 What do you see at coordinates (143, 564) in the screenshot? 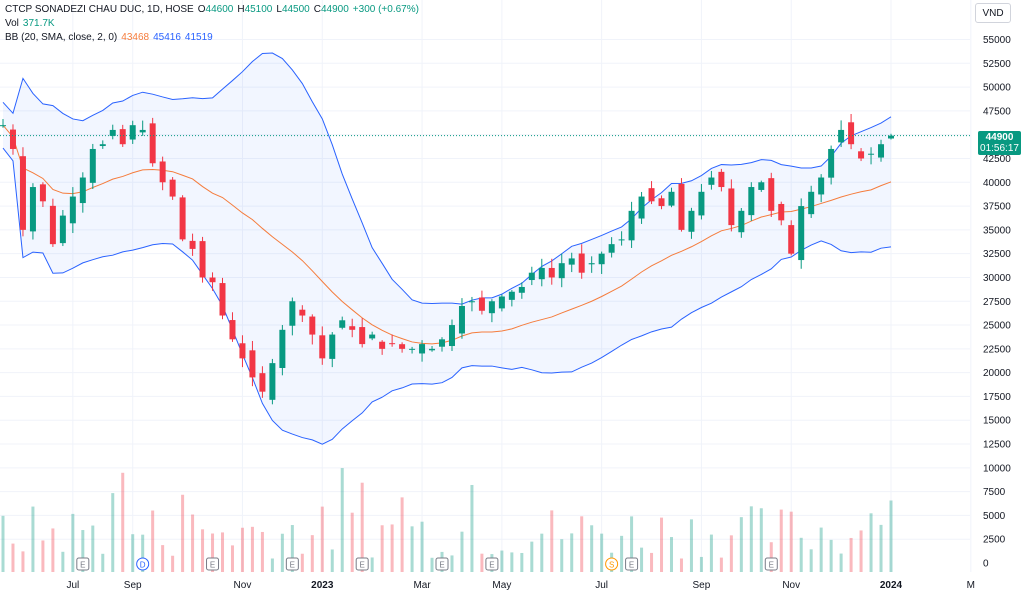
I see `dividend-marker` at bounding box center [143, 564].